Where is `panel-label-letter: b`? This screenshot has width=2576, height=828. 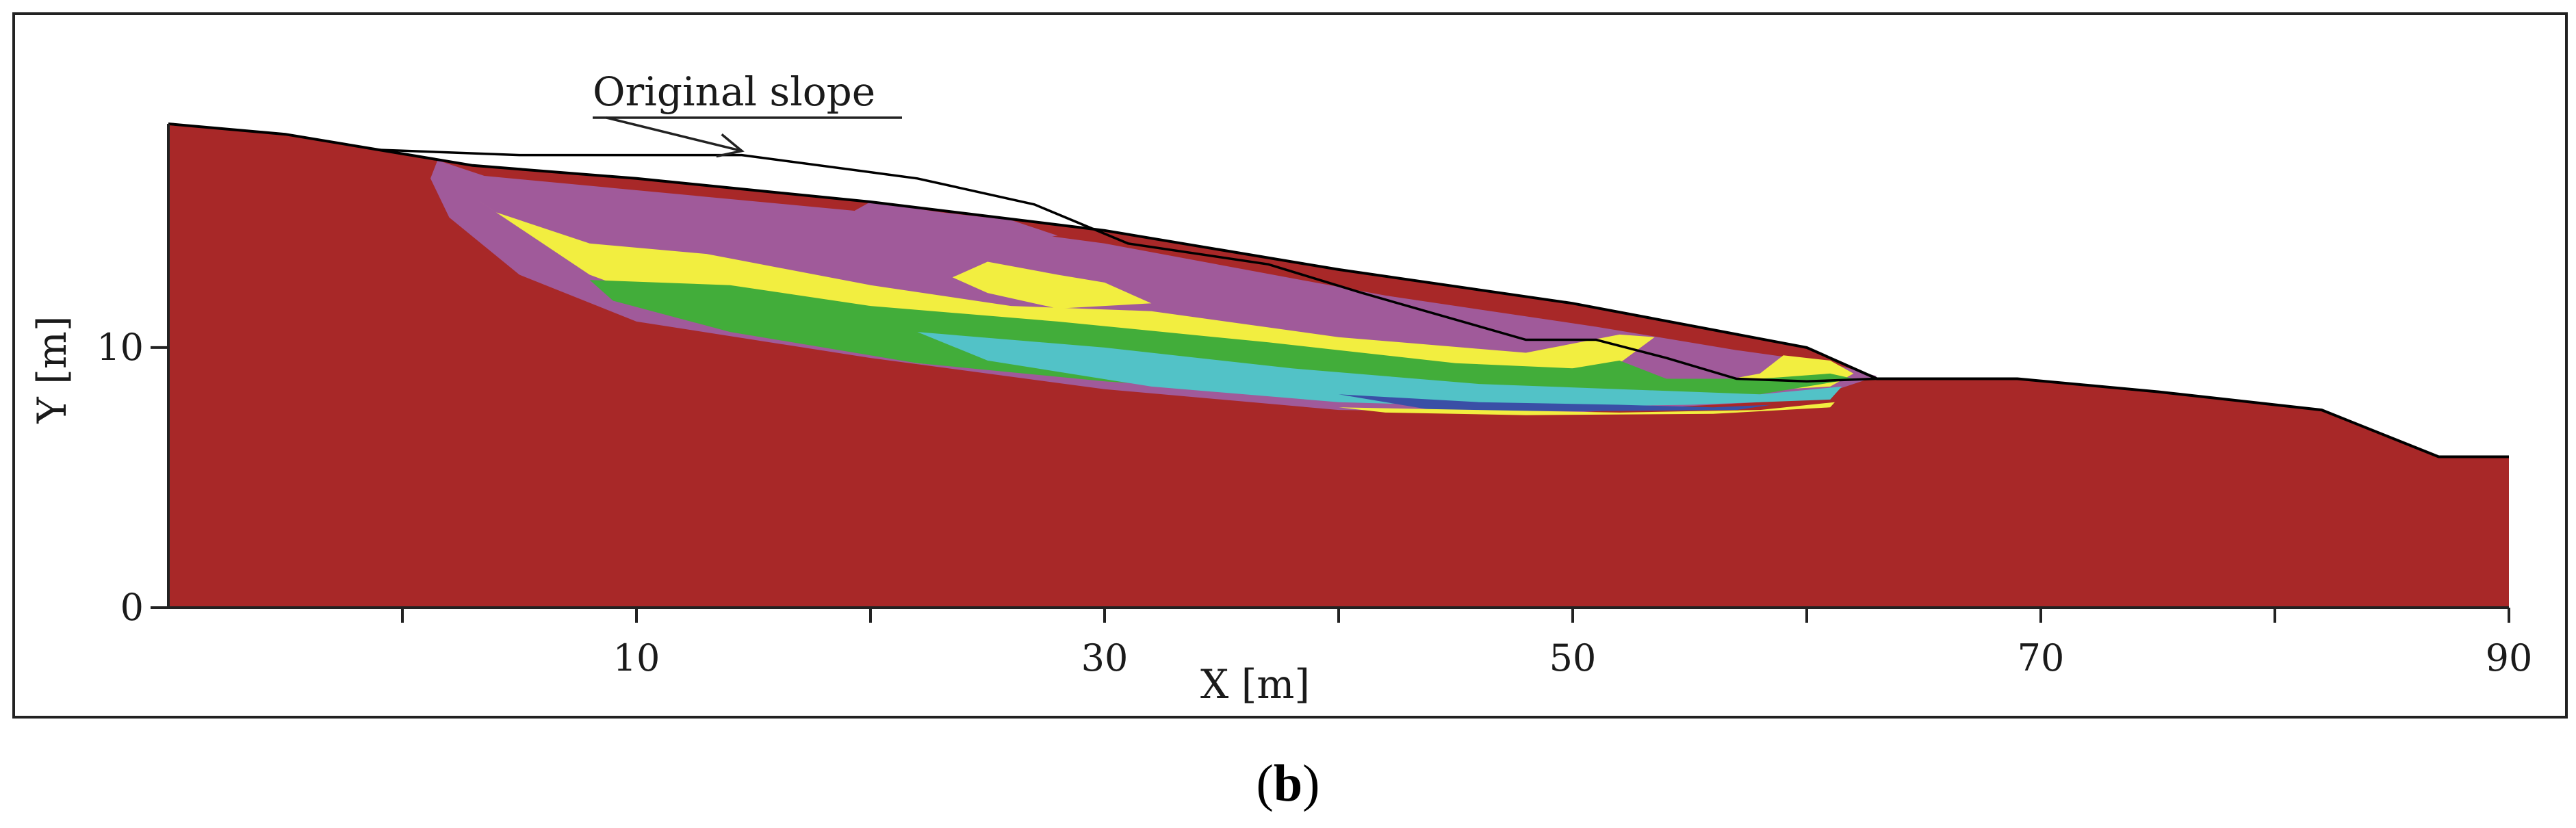 panel-label-letter: b is located at coordinates (1288, 783).